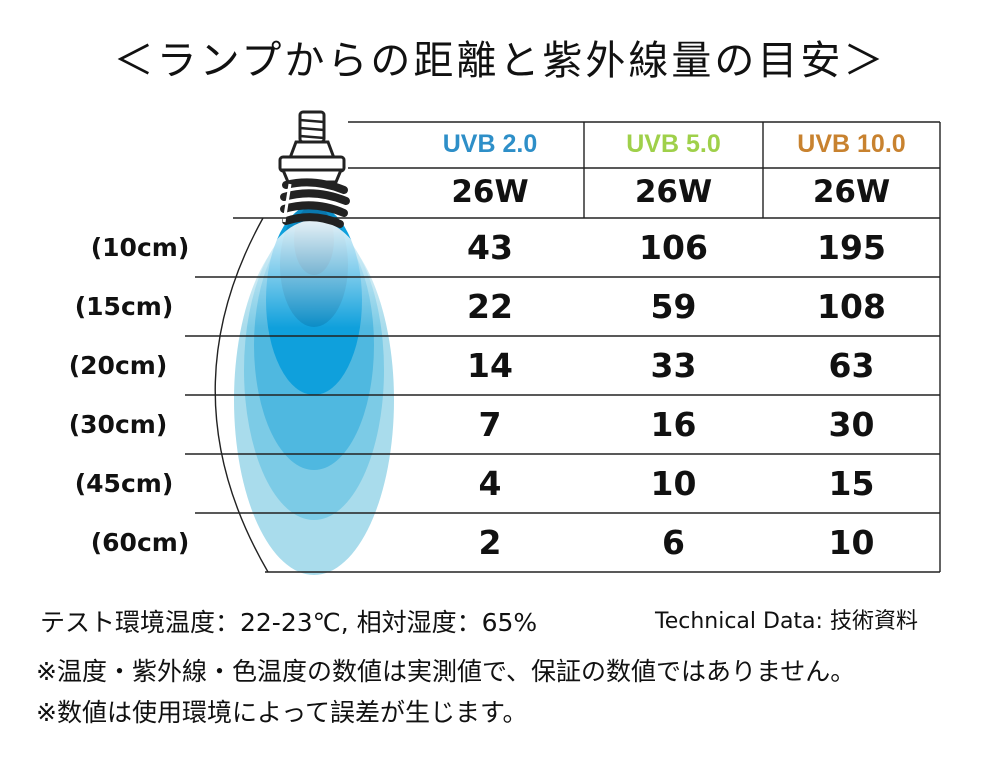  I want to click on distance-label-10cm: (10cm), so click(140, 247).